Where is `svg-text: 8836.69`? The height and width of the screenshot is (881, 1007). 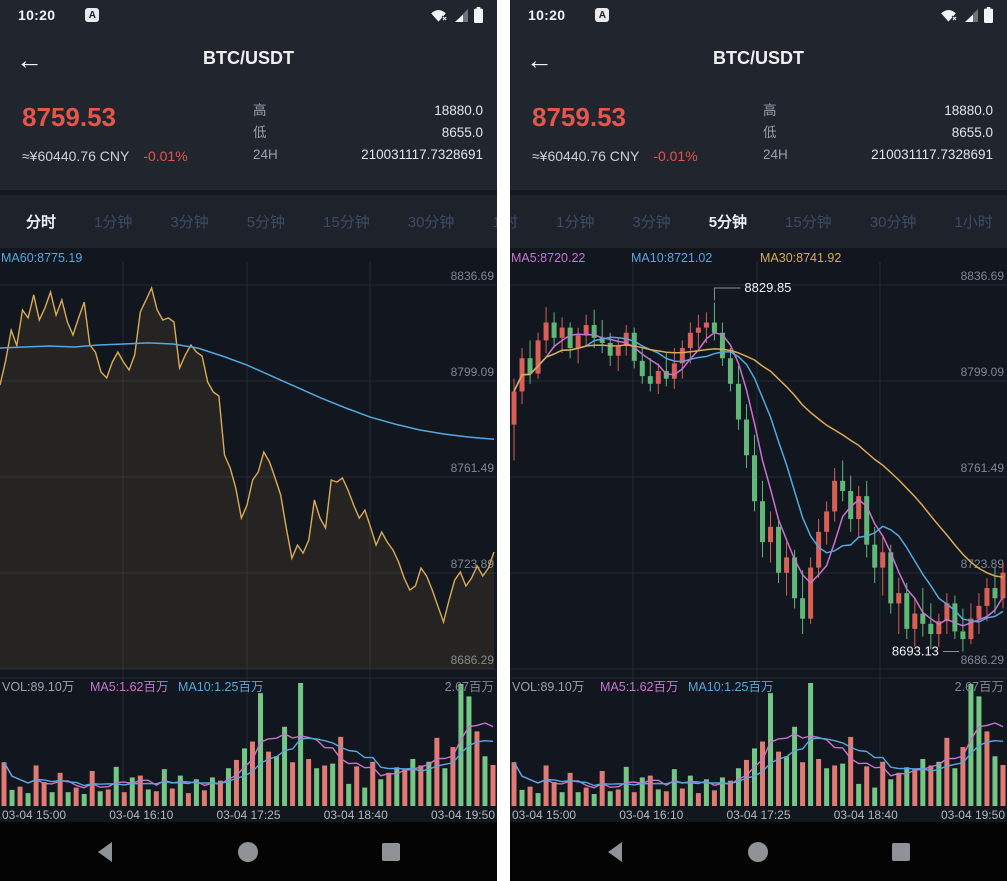 svg-text: 8836.69 is located at coordinates (983, 276).